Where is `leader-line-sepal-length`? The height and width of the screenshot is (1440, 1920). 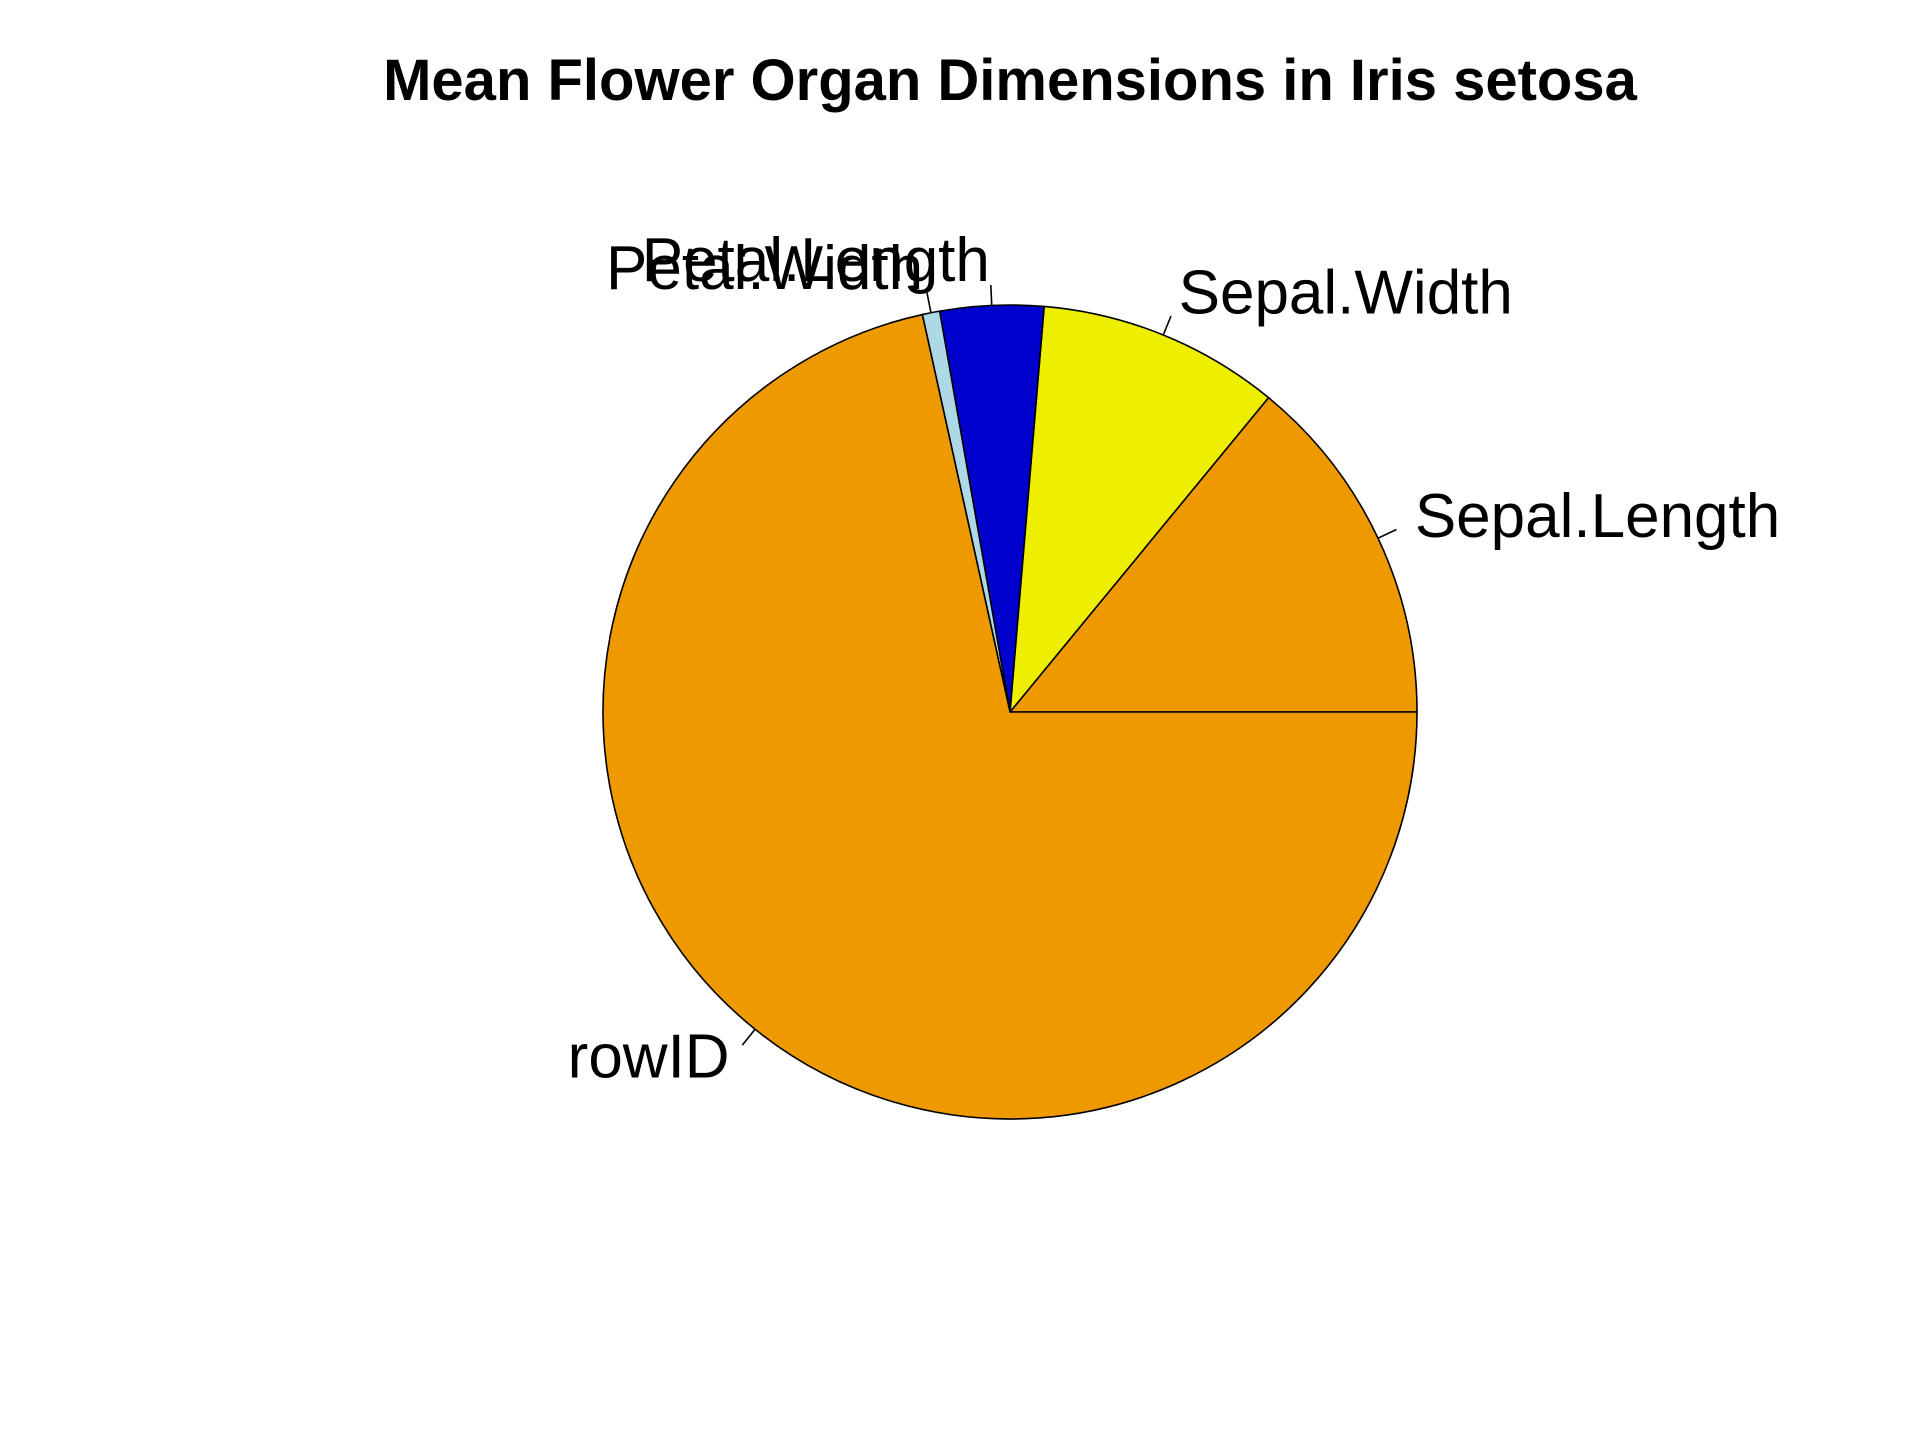
leader-line-sepal-length is located at coordinates (1387, 533).